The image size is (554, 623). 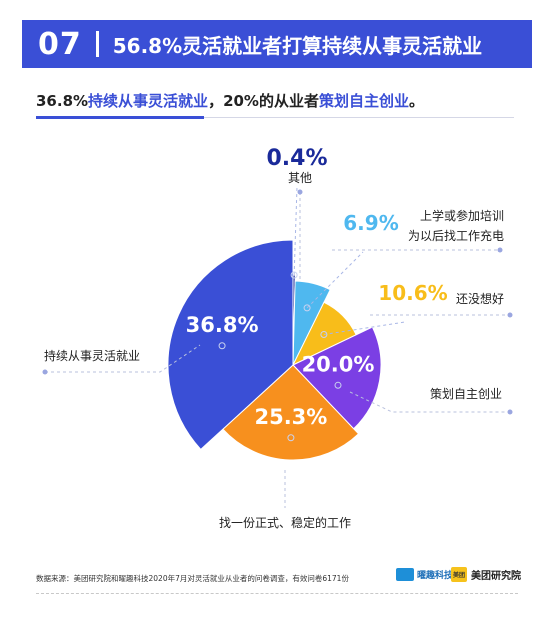 What do you see at coordinates (466, 394) in the screenshot?
I see `category-label: 策划自主创业` at bounding box center [466, 394].